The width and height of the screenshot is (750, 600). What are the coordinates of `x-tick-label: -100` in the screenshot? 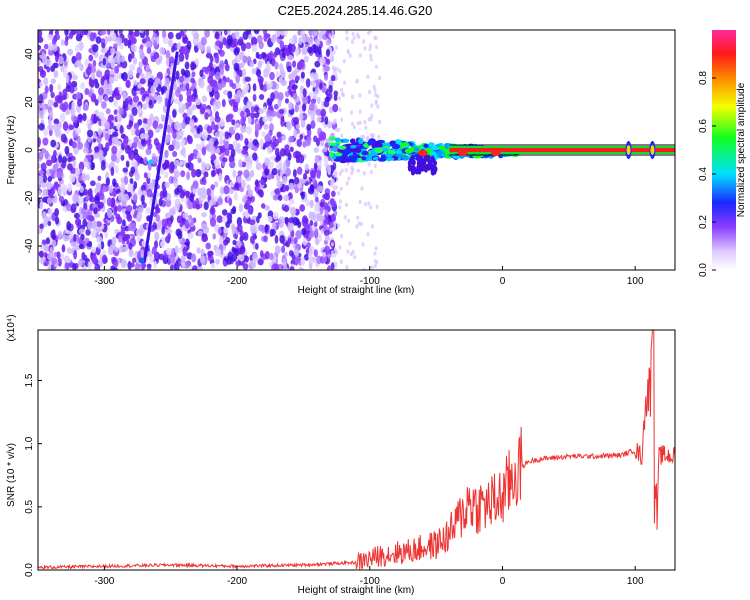 It's located at (370, 281).